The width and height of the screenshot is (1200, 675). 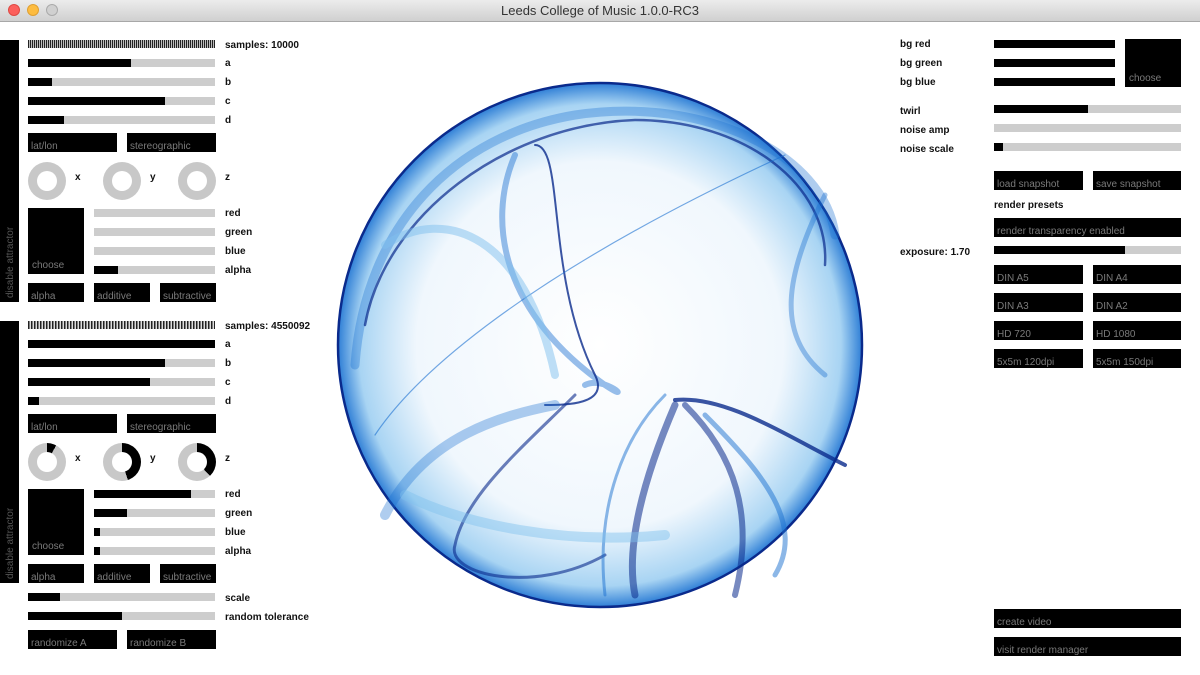 What do you see at coordinates (1137, 274) in the screenshot?
I see `preset-din-a4-button: DIN A4` at bounding box center [1137, 274].